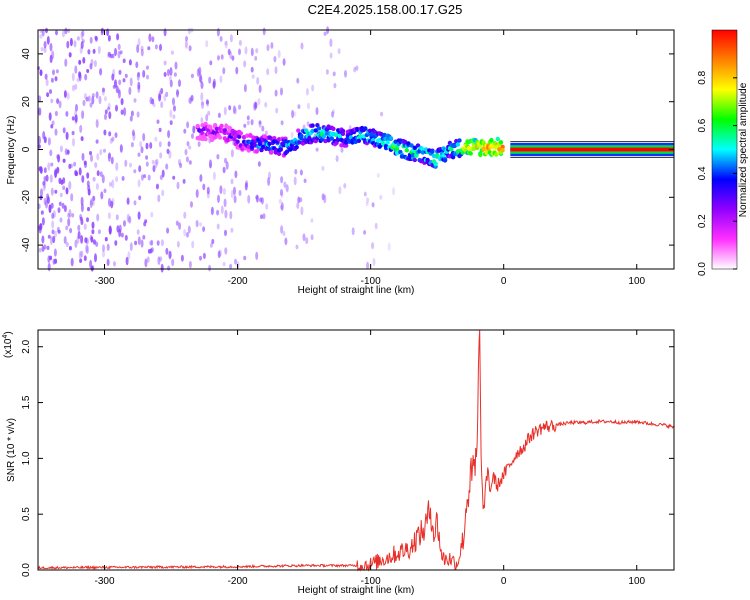 Image resolution: width=750 pixels, height=600 pixels. I want to click on colorbar-tick-label: 0.6, so click(702, 125).